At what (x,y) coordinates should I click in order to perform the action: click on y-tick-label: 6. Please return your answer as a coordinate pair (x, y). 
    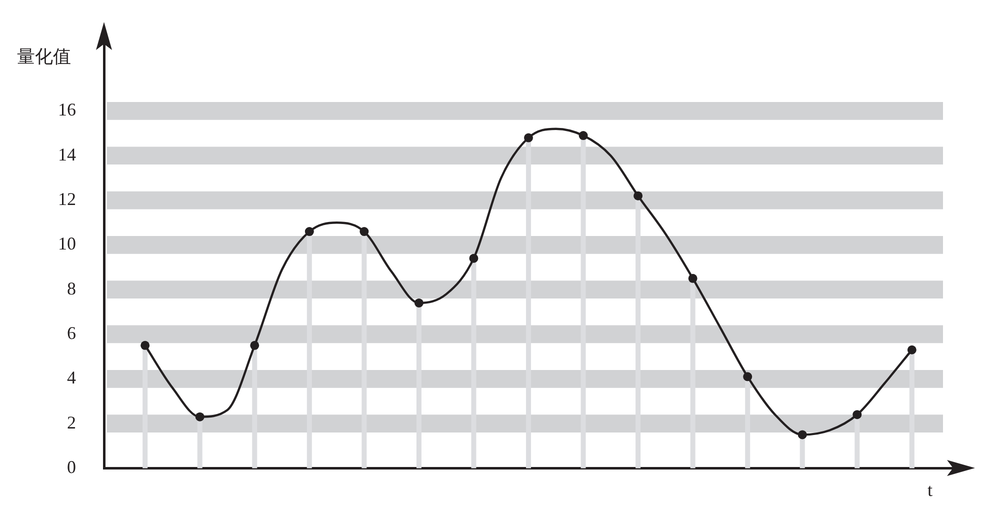
    Looking at the image, I should click on (71, 332).